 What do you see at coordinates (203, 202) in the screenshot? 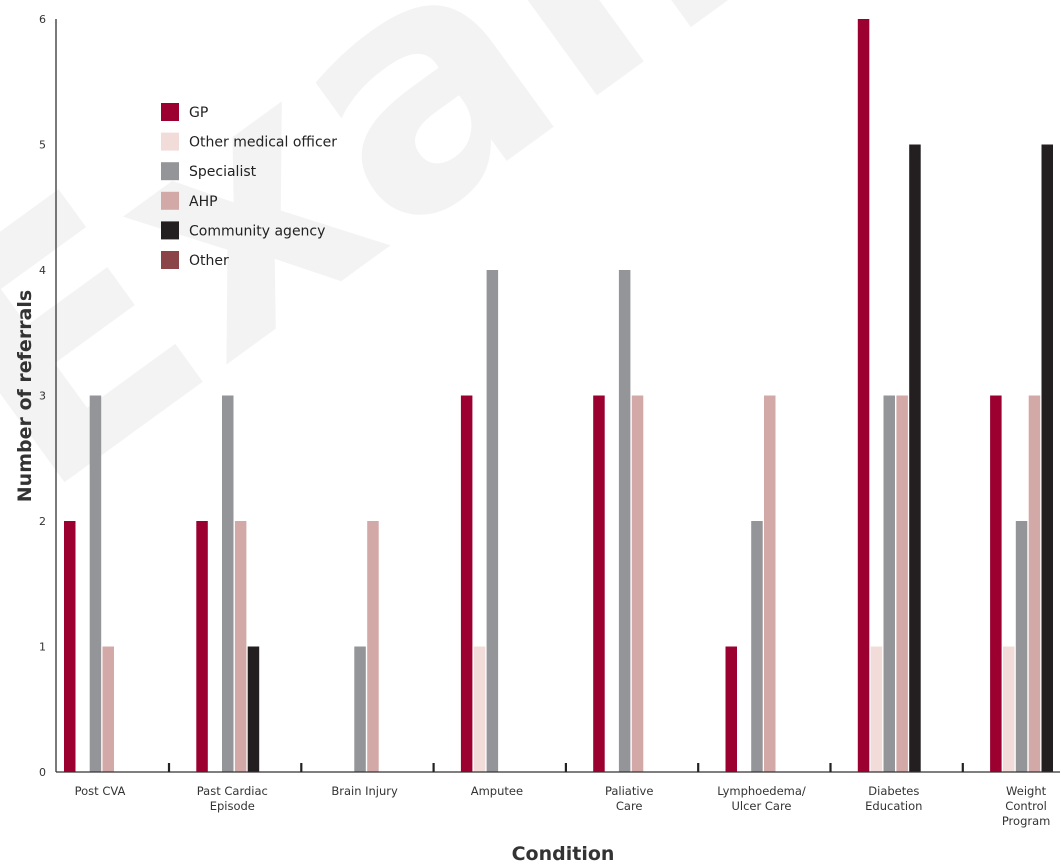
I see `legend-label: AHP` at bounding box center [203, 202].